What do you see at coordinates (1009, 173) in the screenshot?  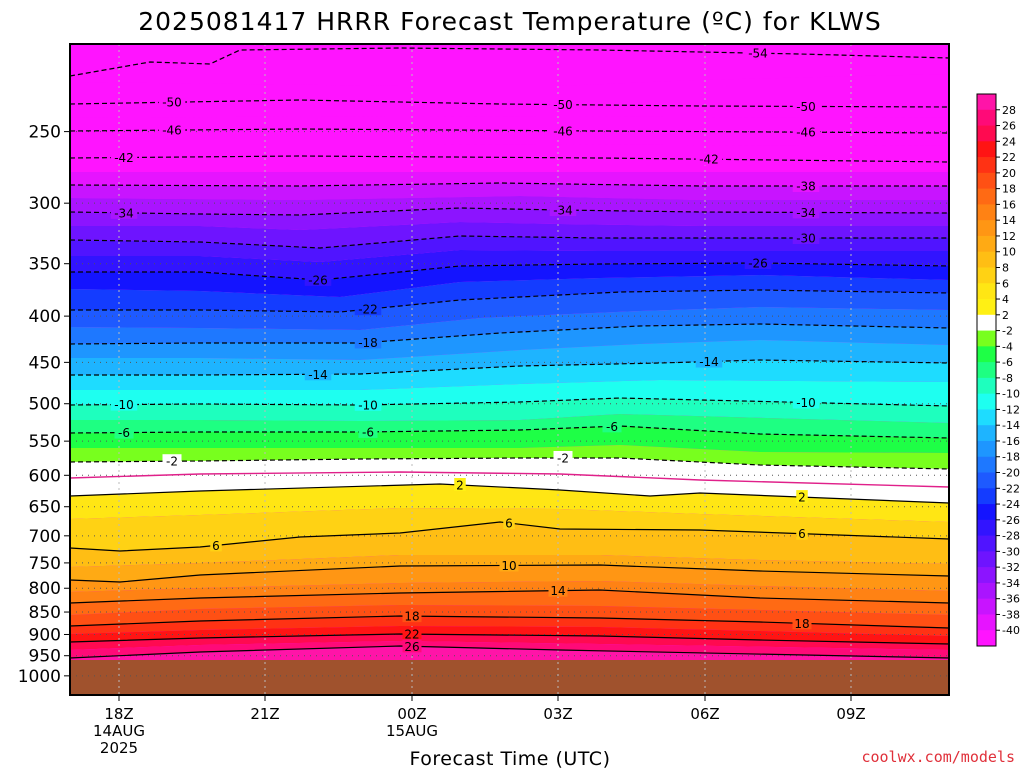 I see `colorbar-label: 20` at bounding box center [1009, 173].